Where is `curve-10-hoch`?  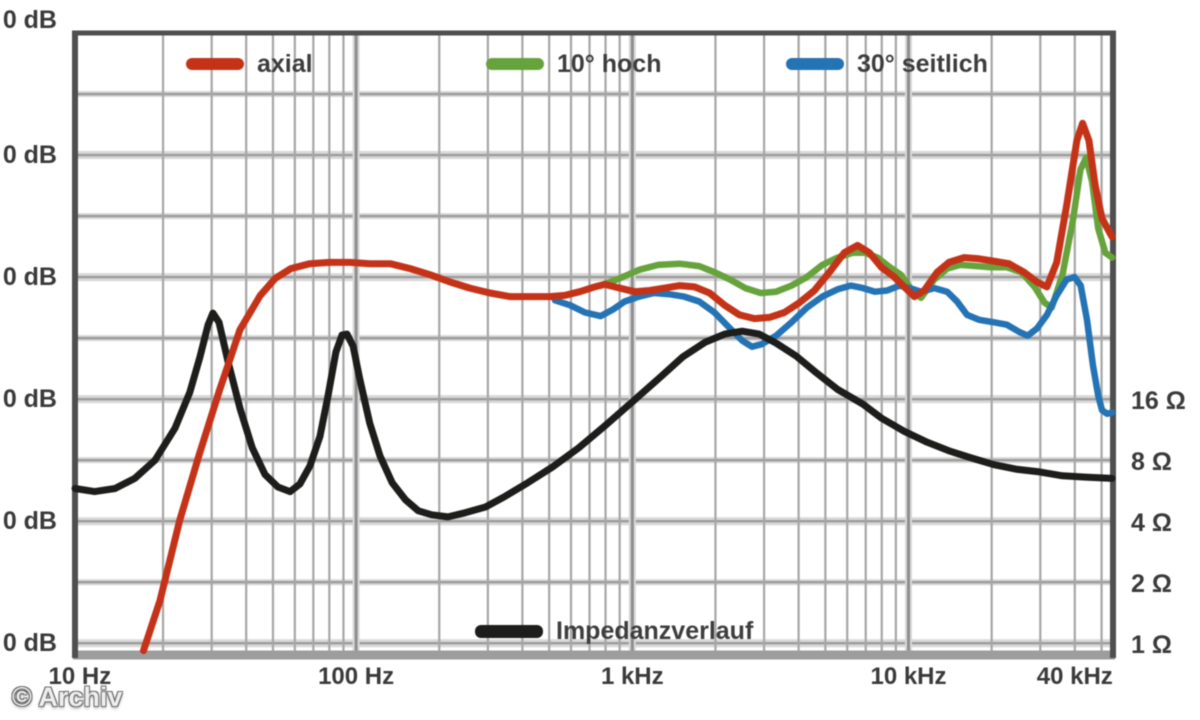
curve-10-hoch is located at coordinates (856, 232).